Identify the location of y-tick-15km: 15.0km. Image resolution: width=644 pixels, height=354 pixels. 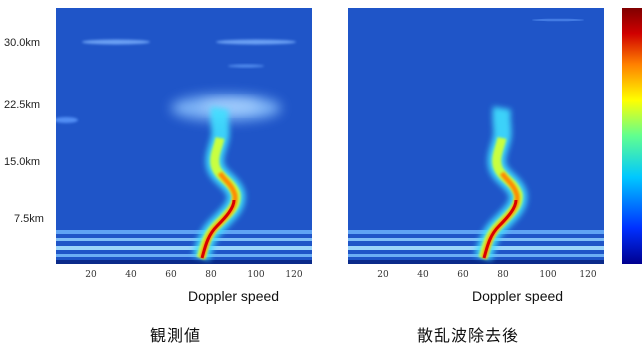
(22, 162).